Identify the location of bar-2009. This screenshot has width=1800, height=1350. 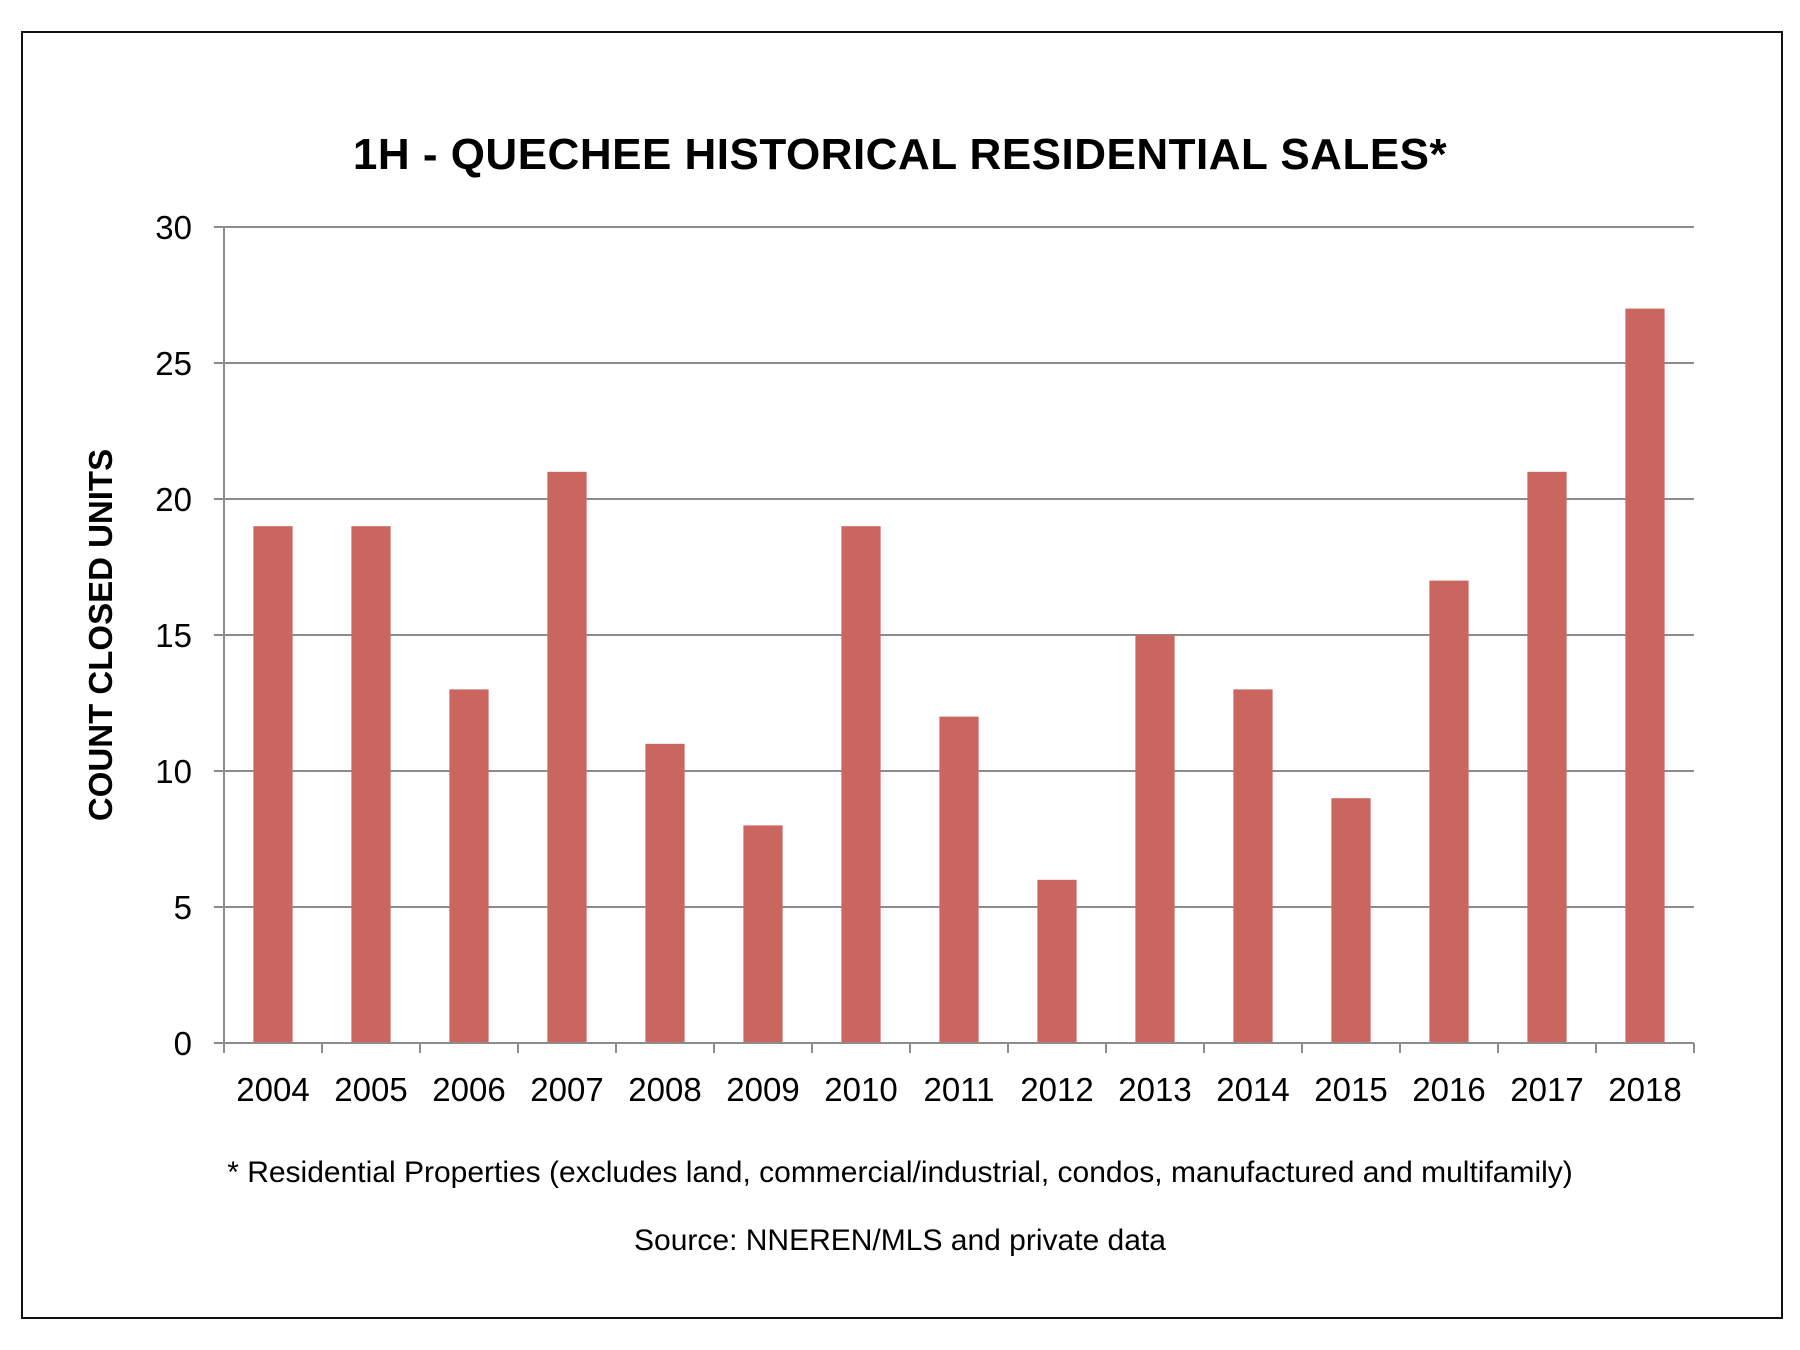
(763, 934).